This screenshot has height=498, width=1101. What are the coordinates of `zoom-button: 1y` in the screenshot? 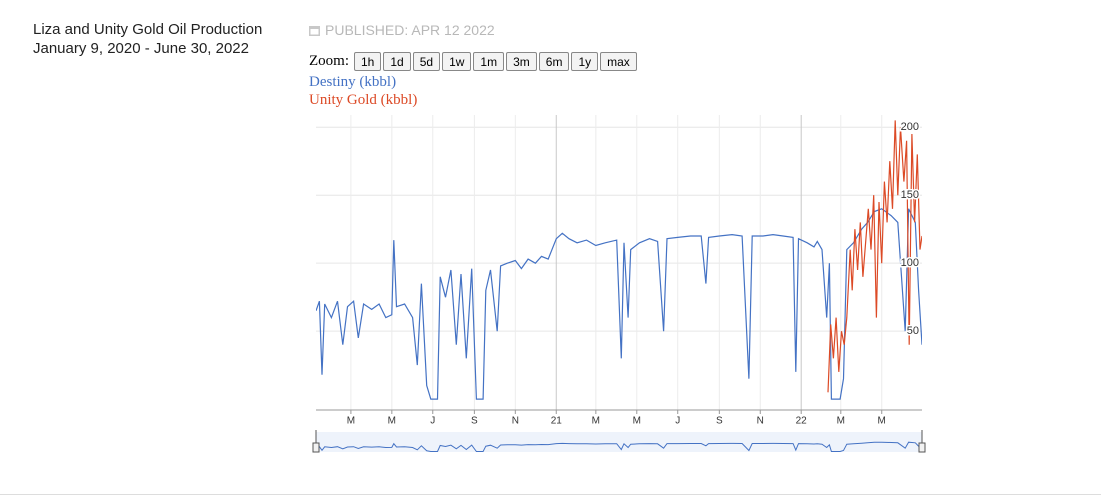 It's located at (585, 61).